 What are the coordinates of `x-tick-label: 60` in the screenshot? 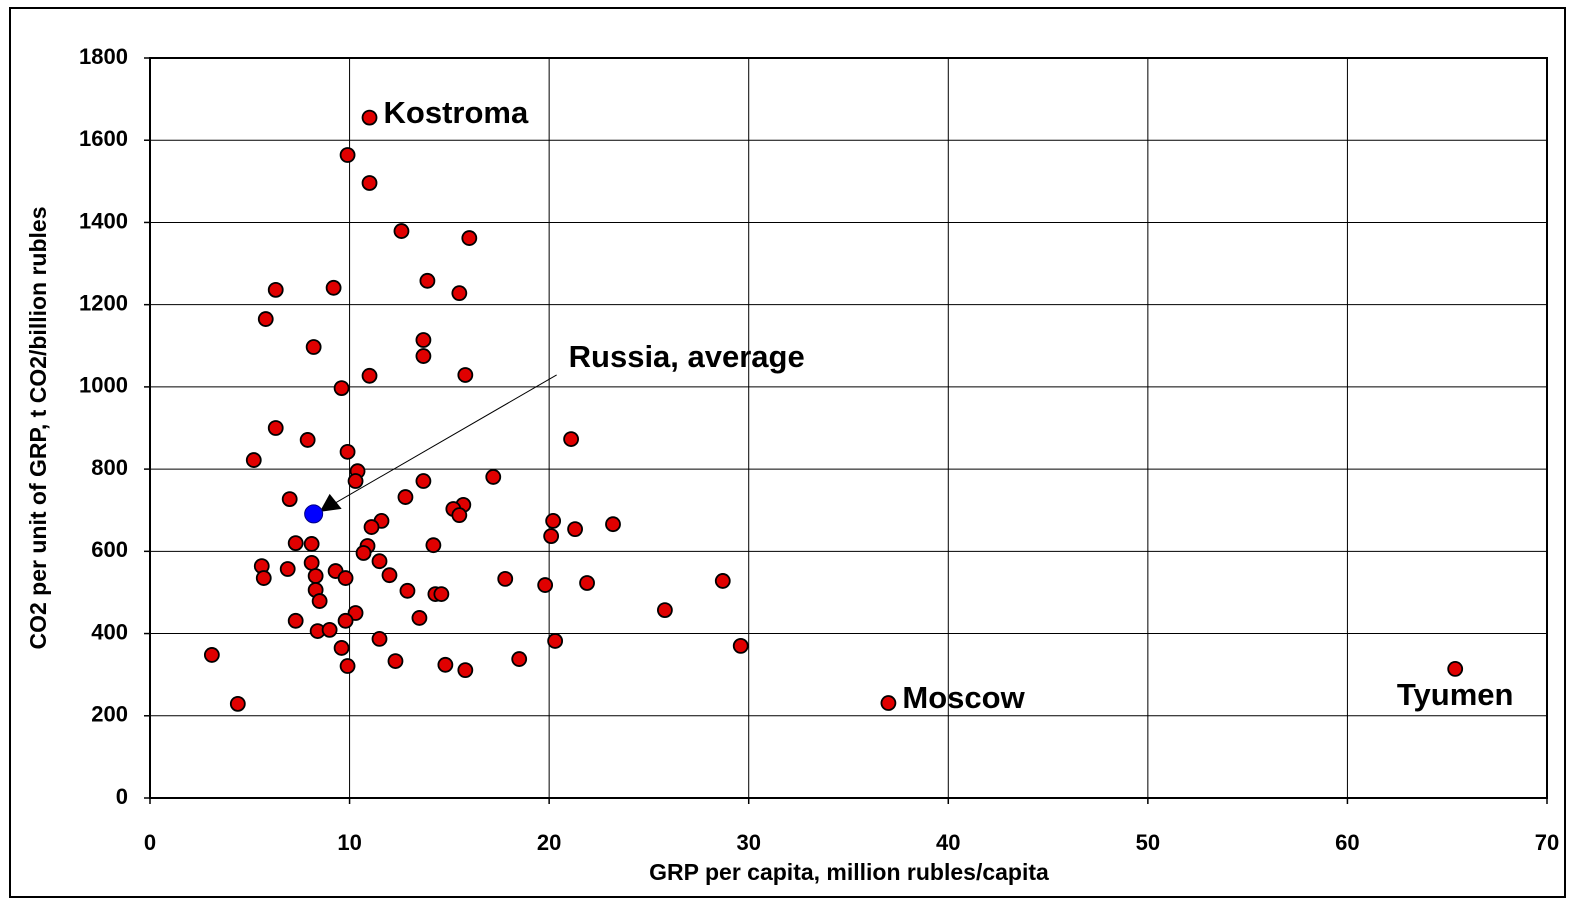 It's located at (1347, 842).